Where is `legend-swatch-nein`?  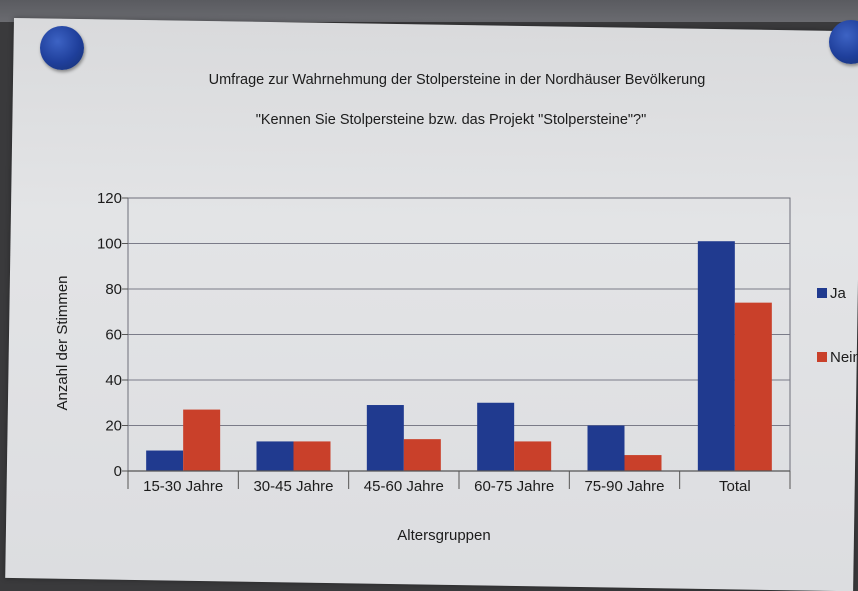
legend-swatch-nein is located at coordinates (822, 357).